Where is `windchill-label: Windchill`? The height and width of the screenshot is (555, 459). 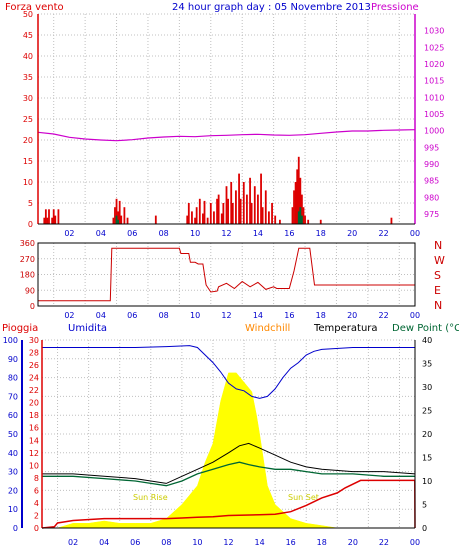 windchill-label: Windchill is located at coordinates (267, 328).